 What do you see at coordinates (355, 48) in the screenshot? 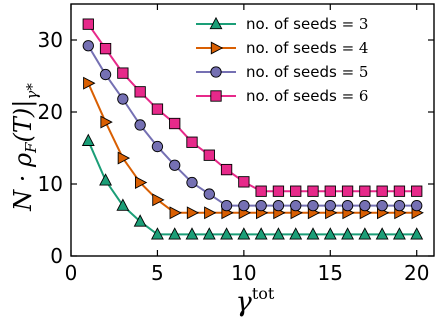
I see `legend-label-value: = 4` at bounding box center [355, 48].